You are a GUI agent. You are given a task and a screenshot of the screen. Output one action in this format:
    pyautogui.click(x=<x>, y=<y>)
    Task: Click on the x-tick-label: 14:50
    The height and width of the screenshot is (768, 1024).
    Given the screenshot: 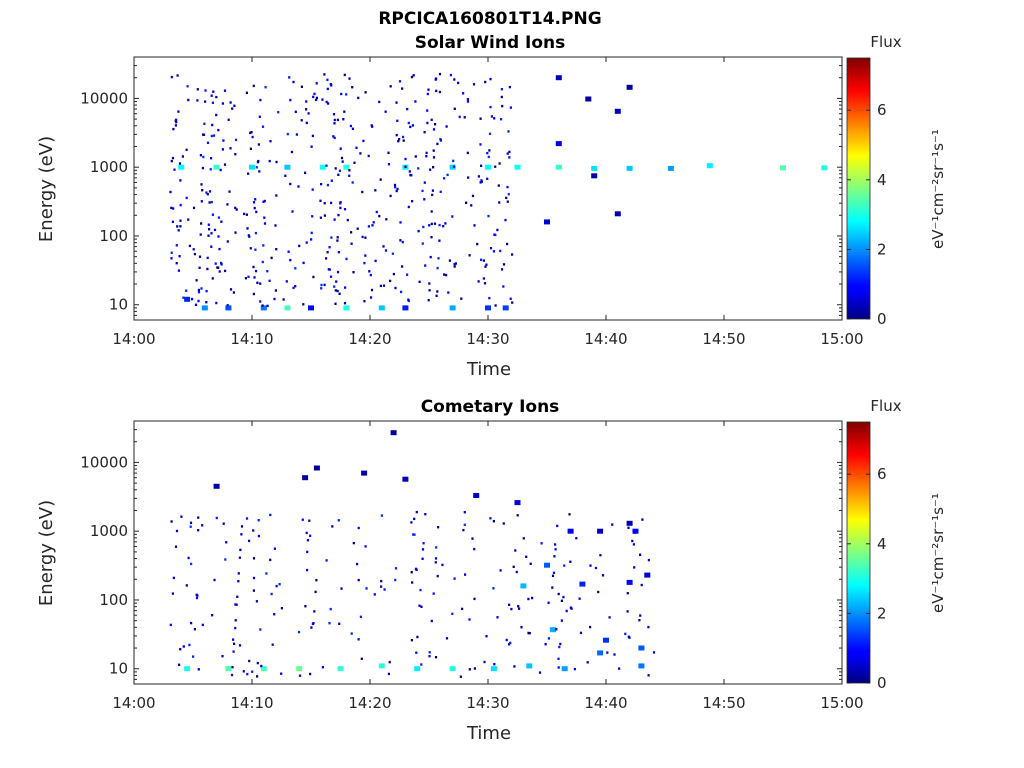 What is the action you would take?
    pyautogui.click(x=723, y=703)
    